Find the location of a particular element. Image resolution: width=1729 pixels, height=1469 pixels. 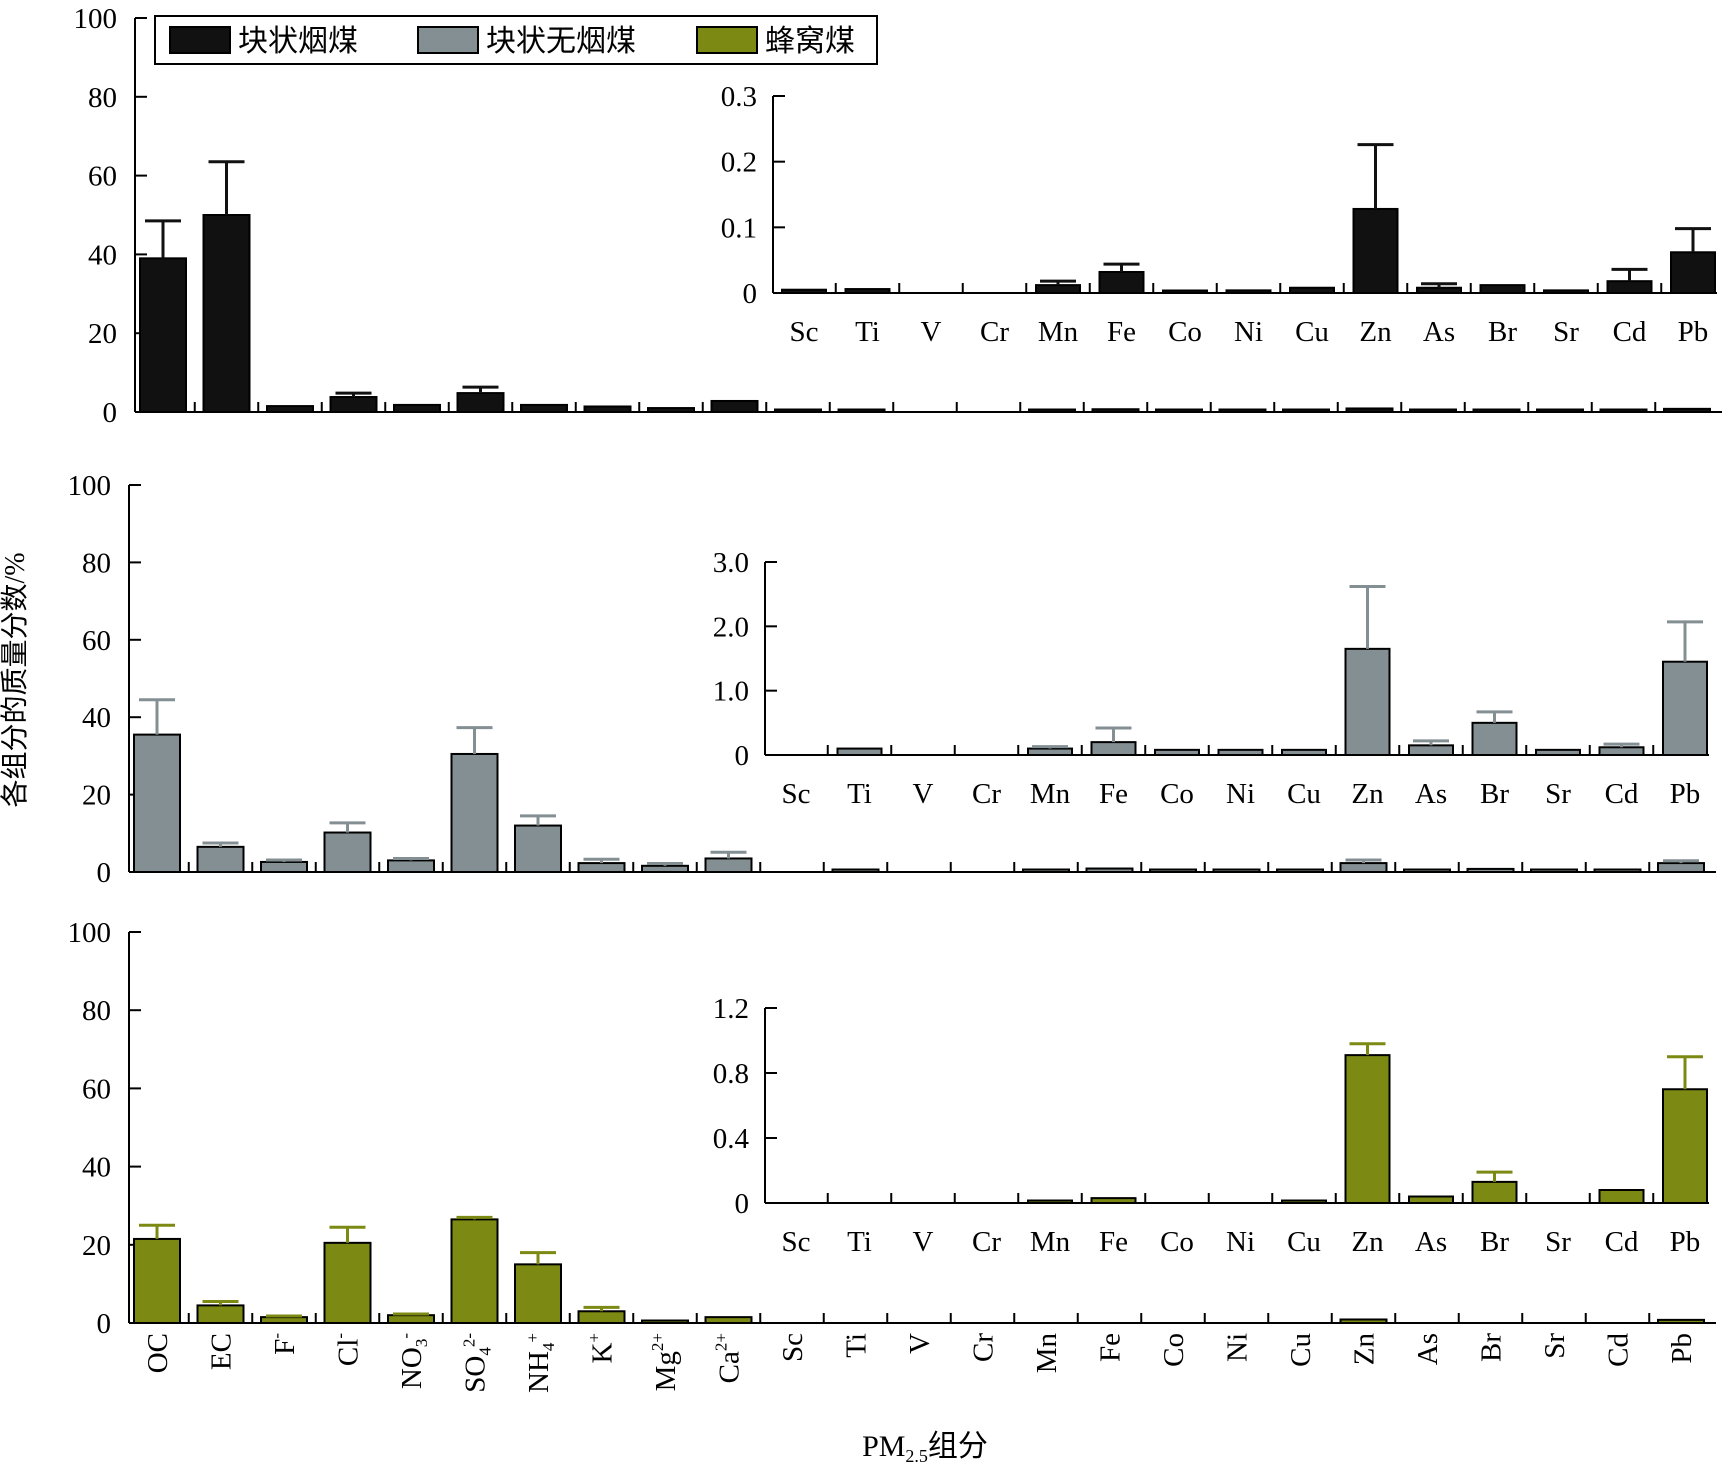

x-tick-label: Mg2+ is located at coordinates (665, 1362).